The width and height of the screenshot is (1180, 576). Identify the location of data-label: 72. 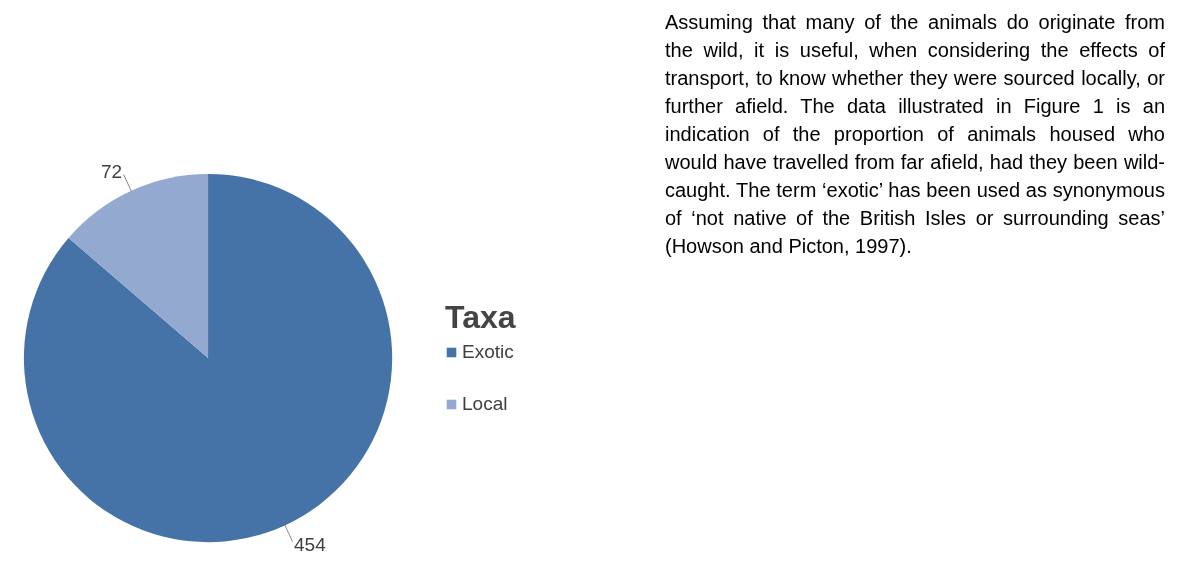
(111, 171).